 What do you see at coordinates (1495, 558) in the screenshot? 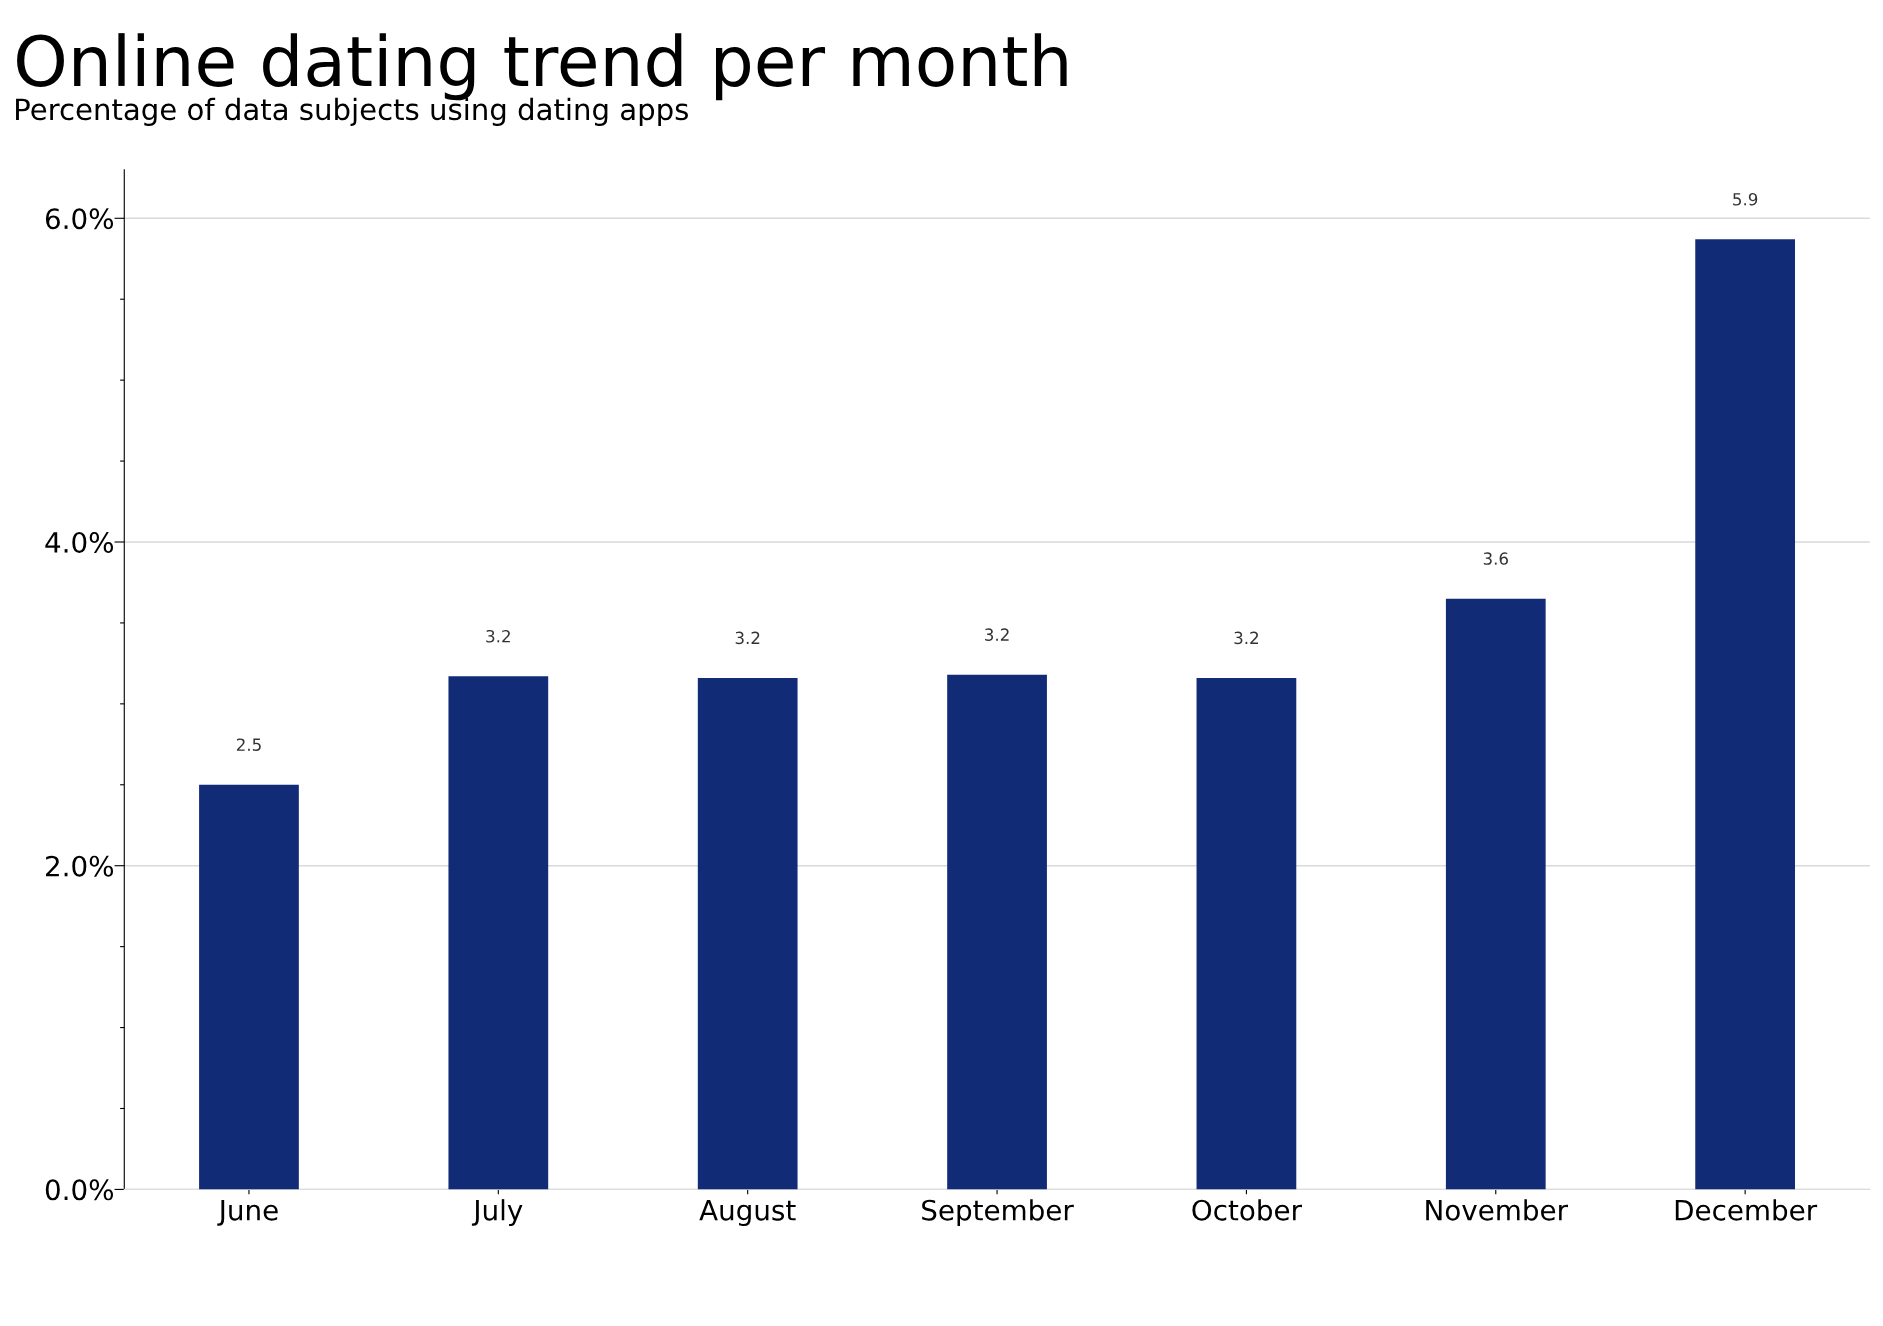
I see `data-label: 3.6` at bounding box center [1495, 558].